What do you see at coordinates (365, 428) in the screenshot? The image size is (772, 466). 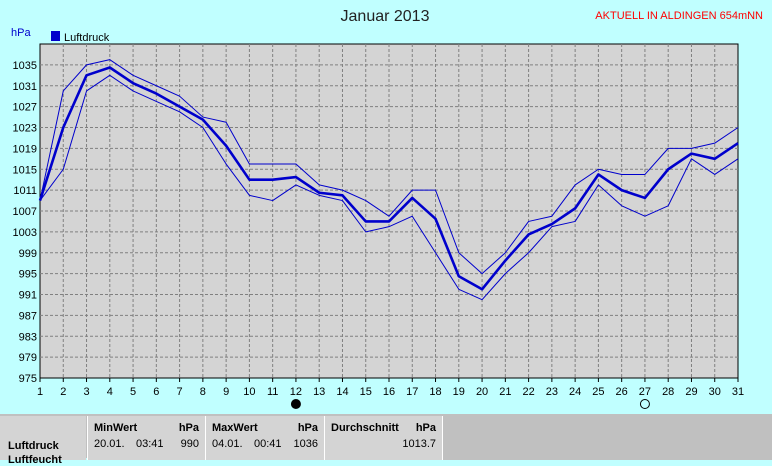 I see `avg-header: Durchschnitt` at bounding box center [365, 428].